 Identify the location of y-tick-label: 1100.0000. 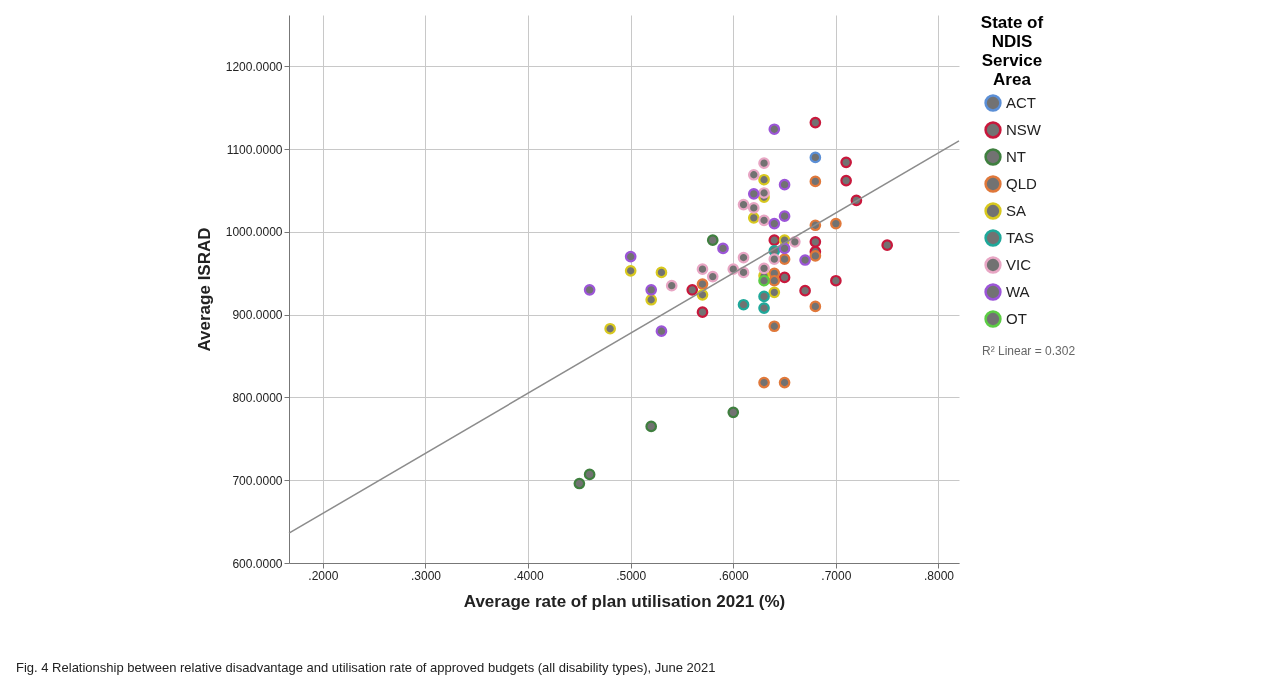
(254, 149).